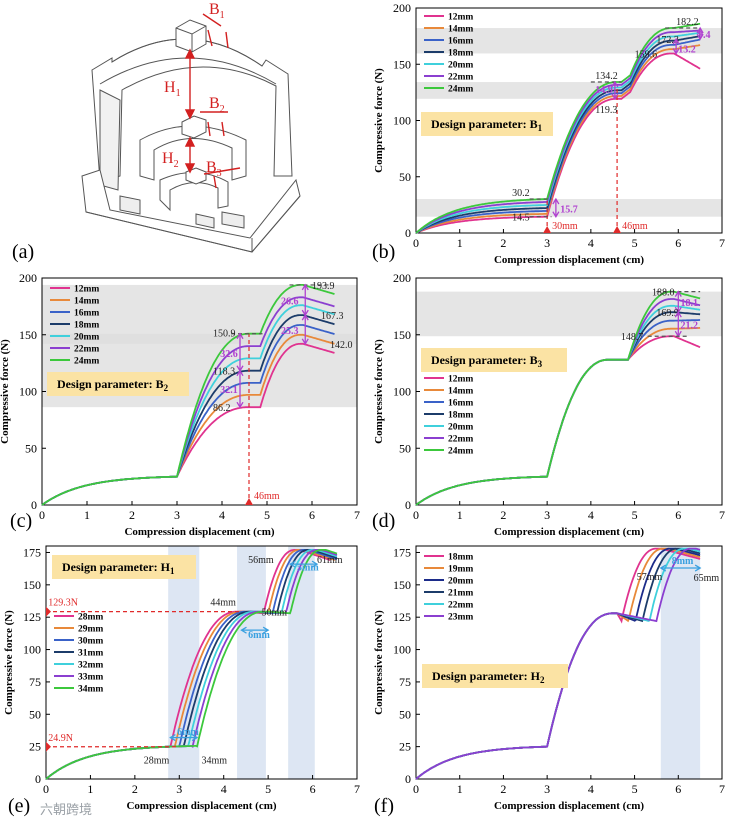 The height and width of the screenshot is (821, 737). I want to click on value-50mm: 50mm, so click(274, 613).